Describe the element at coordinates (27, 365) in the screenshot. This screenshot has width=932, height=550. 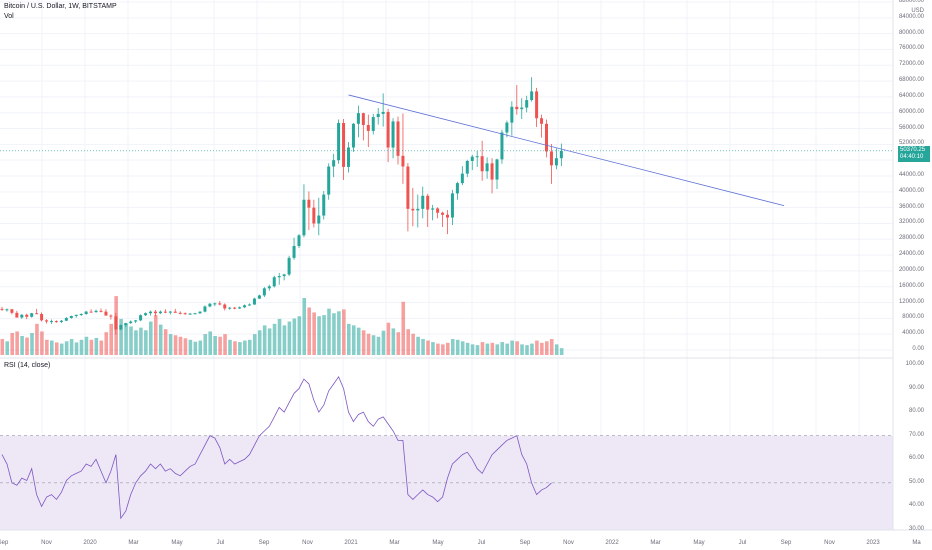
I see `rsi-indicator-label: RSI (14, close)` at that location.